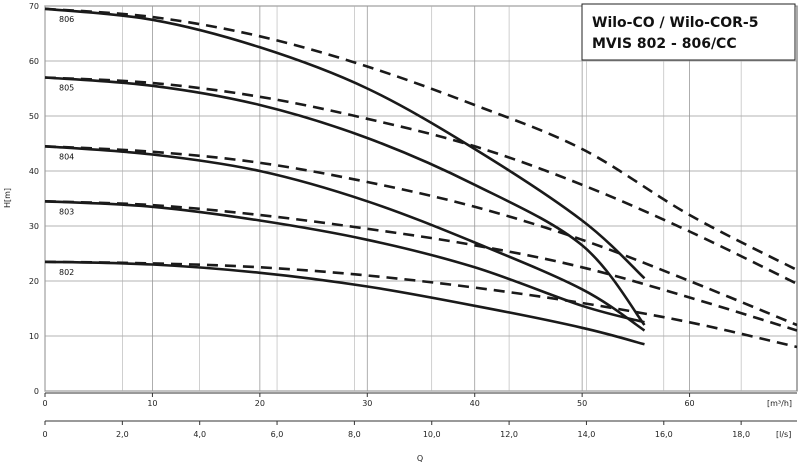  Describe the element at coordinates (66, 156) in the screenshot. I see `curve-label-804: 804` at that location.